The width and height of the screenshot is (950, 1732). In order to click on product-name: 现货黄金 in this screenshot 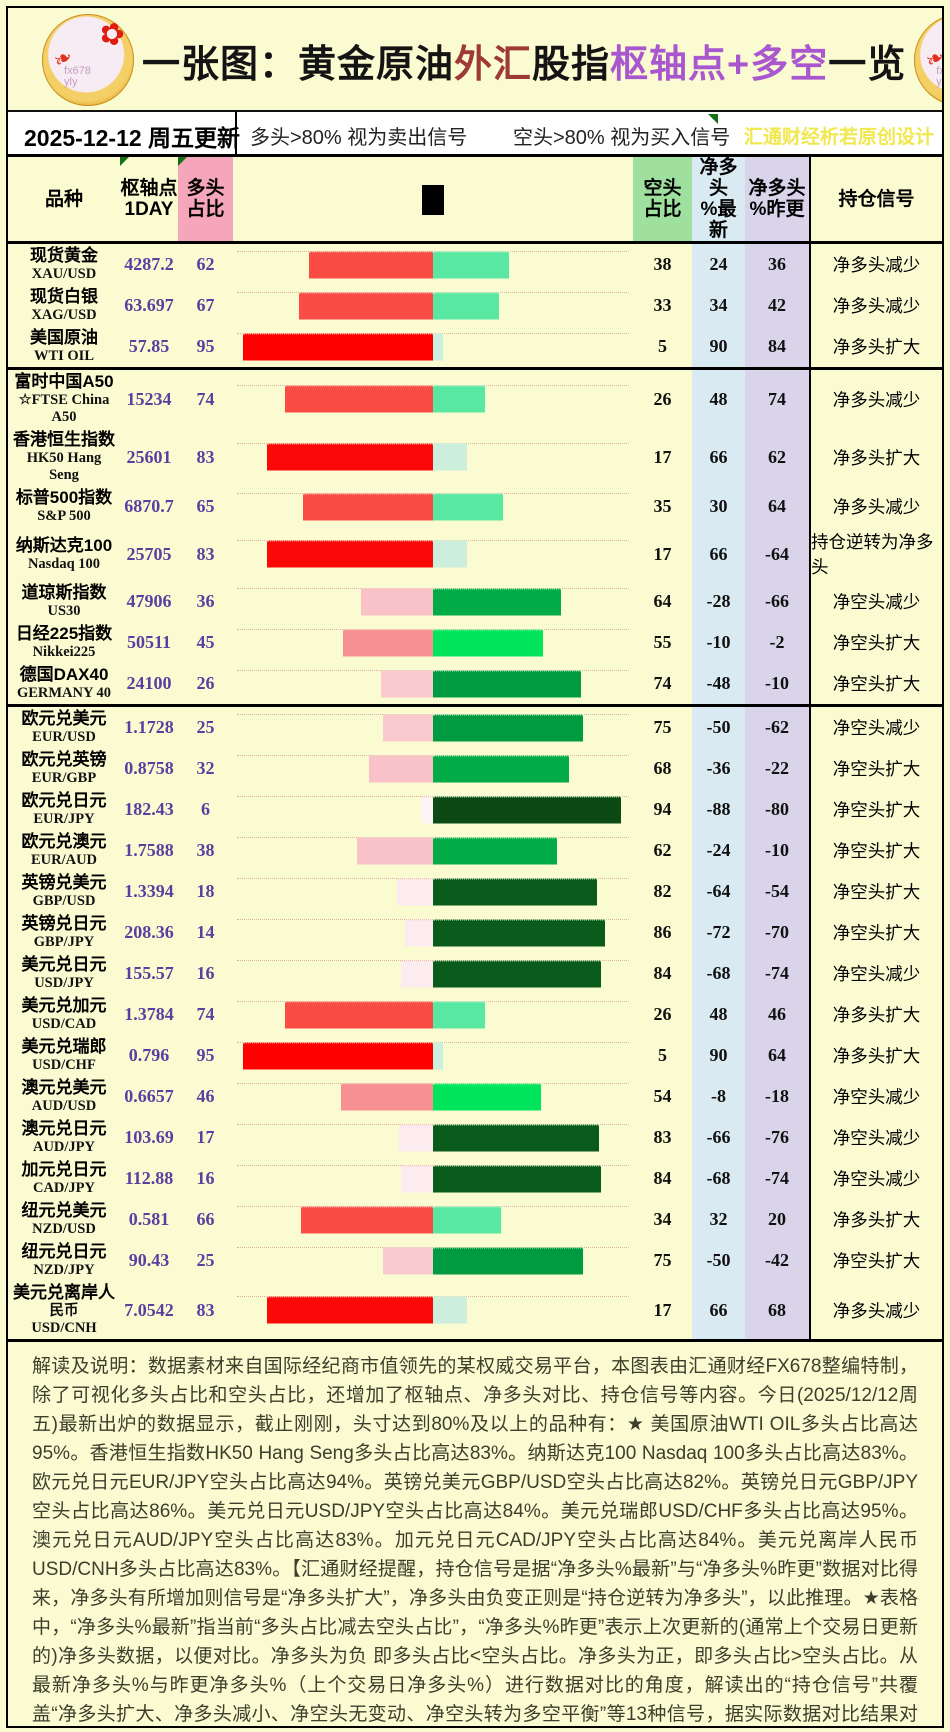, I will do `click(64, 255)`.